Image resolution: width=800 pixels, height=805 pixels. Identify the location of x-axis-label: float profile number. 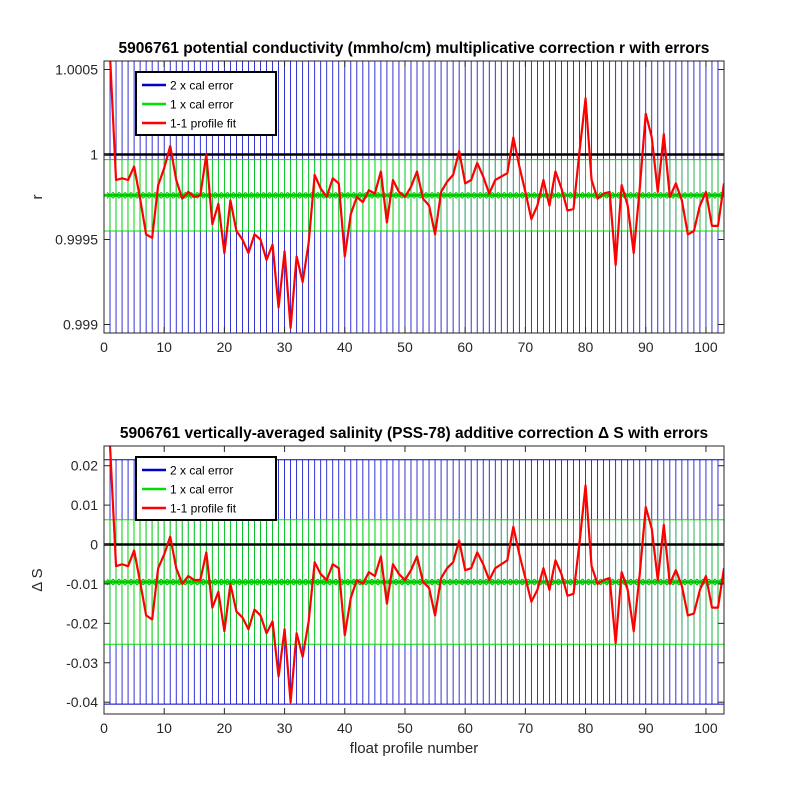
(414, 748).